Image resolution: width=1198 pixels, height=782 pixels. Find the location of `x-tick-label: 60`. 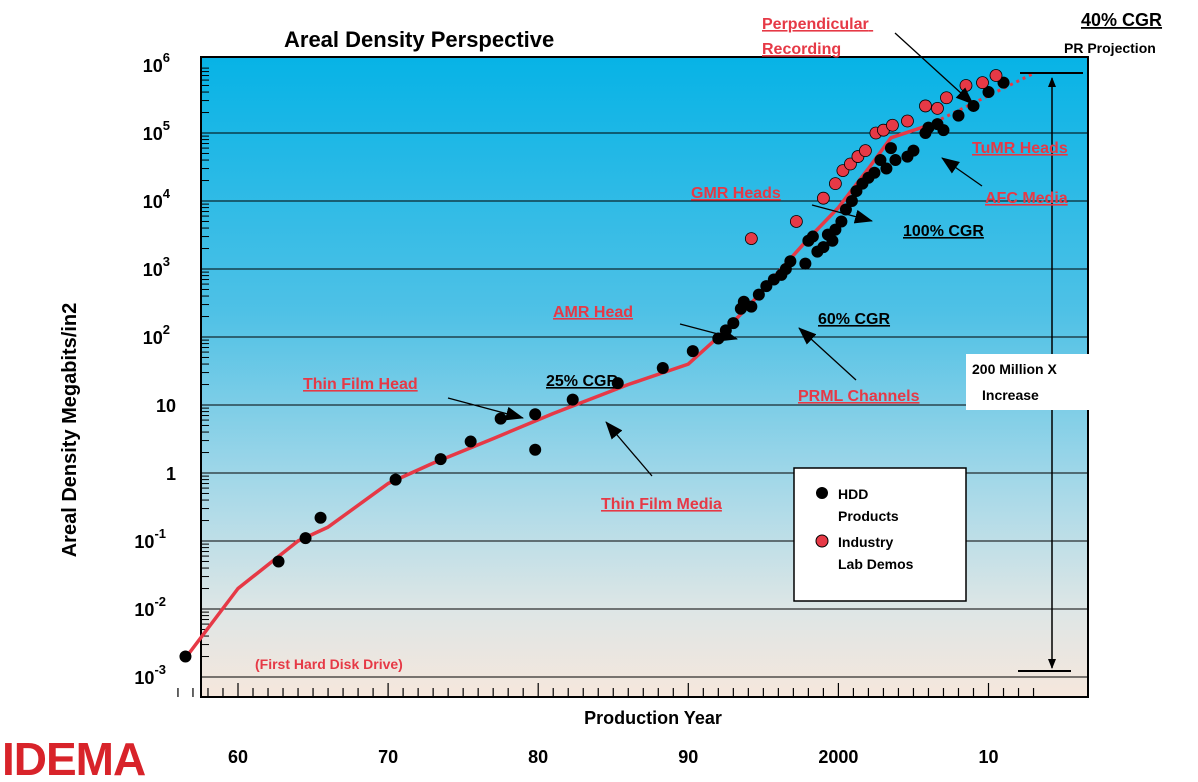

x-tick-label: 60 is located at coordinates (238, 757).